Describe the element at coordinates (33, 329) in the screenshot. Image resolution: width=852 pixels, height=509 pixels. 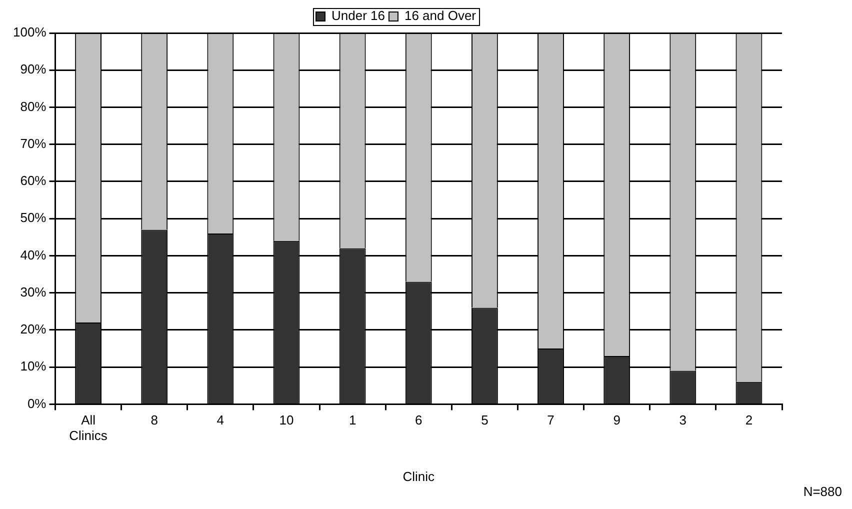
I see `y-tick-label: 20%` at that location.